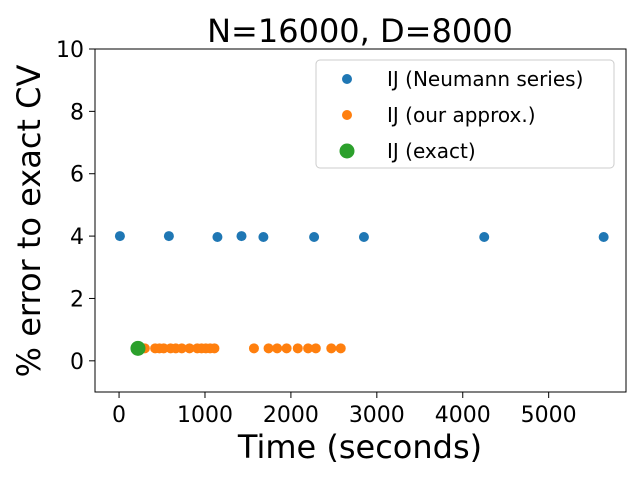 This screenshot has height=480, width=640. Describe the element at coordinates (77, 175) in the screenshot. I see `y-tick-label-3: 6` at that location.